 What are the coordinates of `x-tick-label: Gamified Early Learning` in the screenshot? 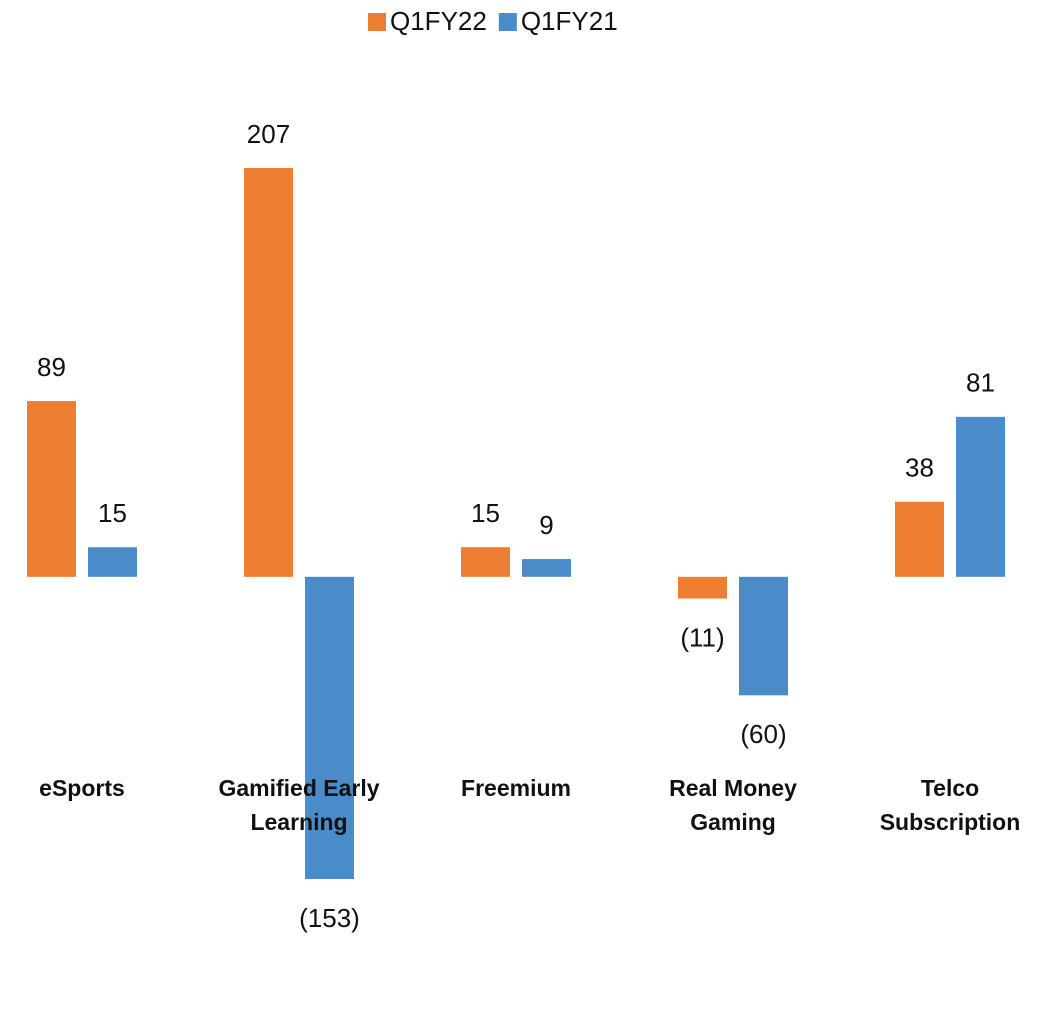 It's located at (299, 805).